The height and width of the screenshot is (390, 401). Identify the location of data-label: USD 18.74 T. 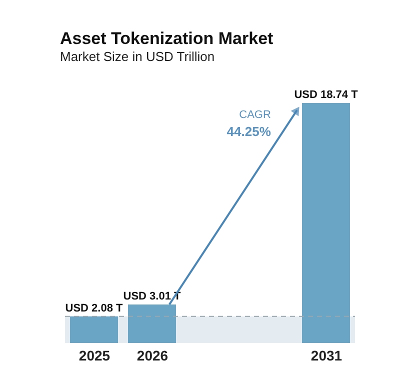
(326, 95).